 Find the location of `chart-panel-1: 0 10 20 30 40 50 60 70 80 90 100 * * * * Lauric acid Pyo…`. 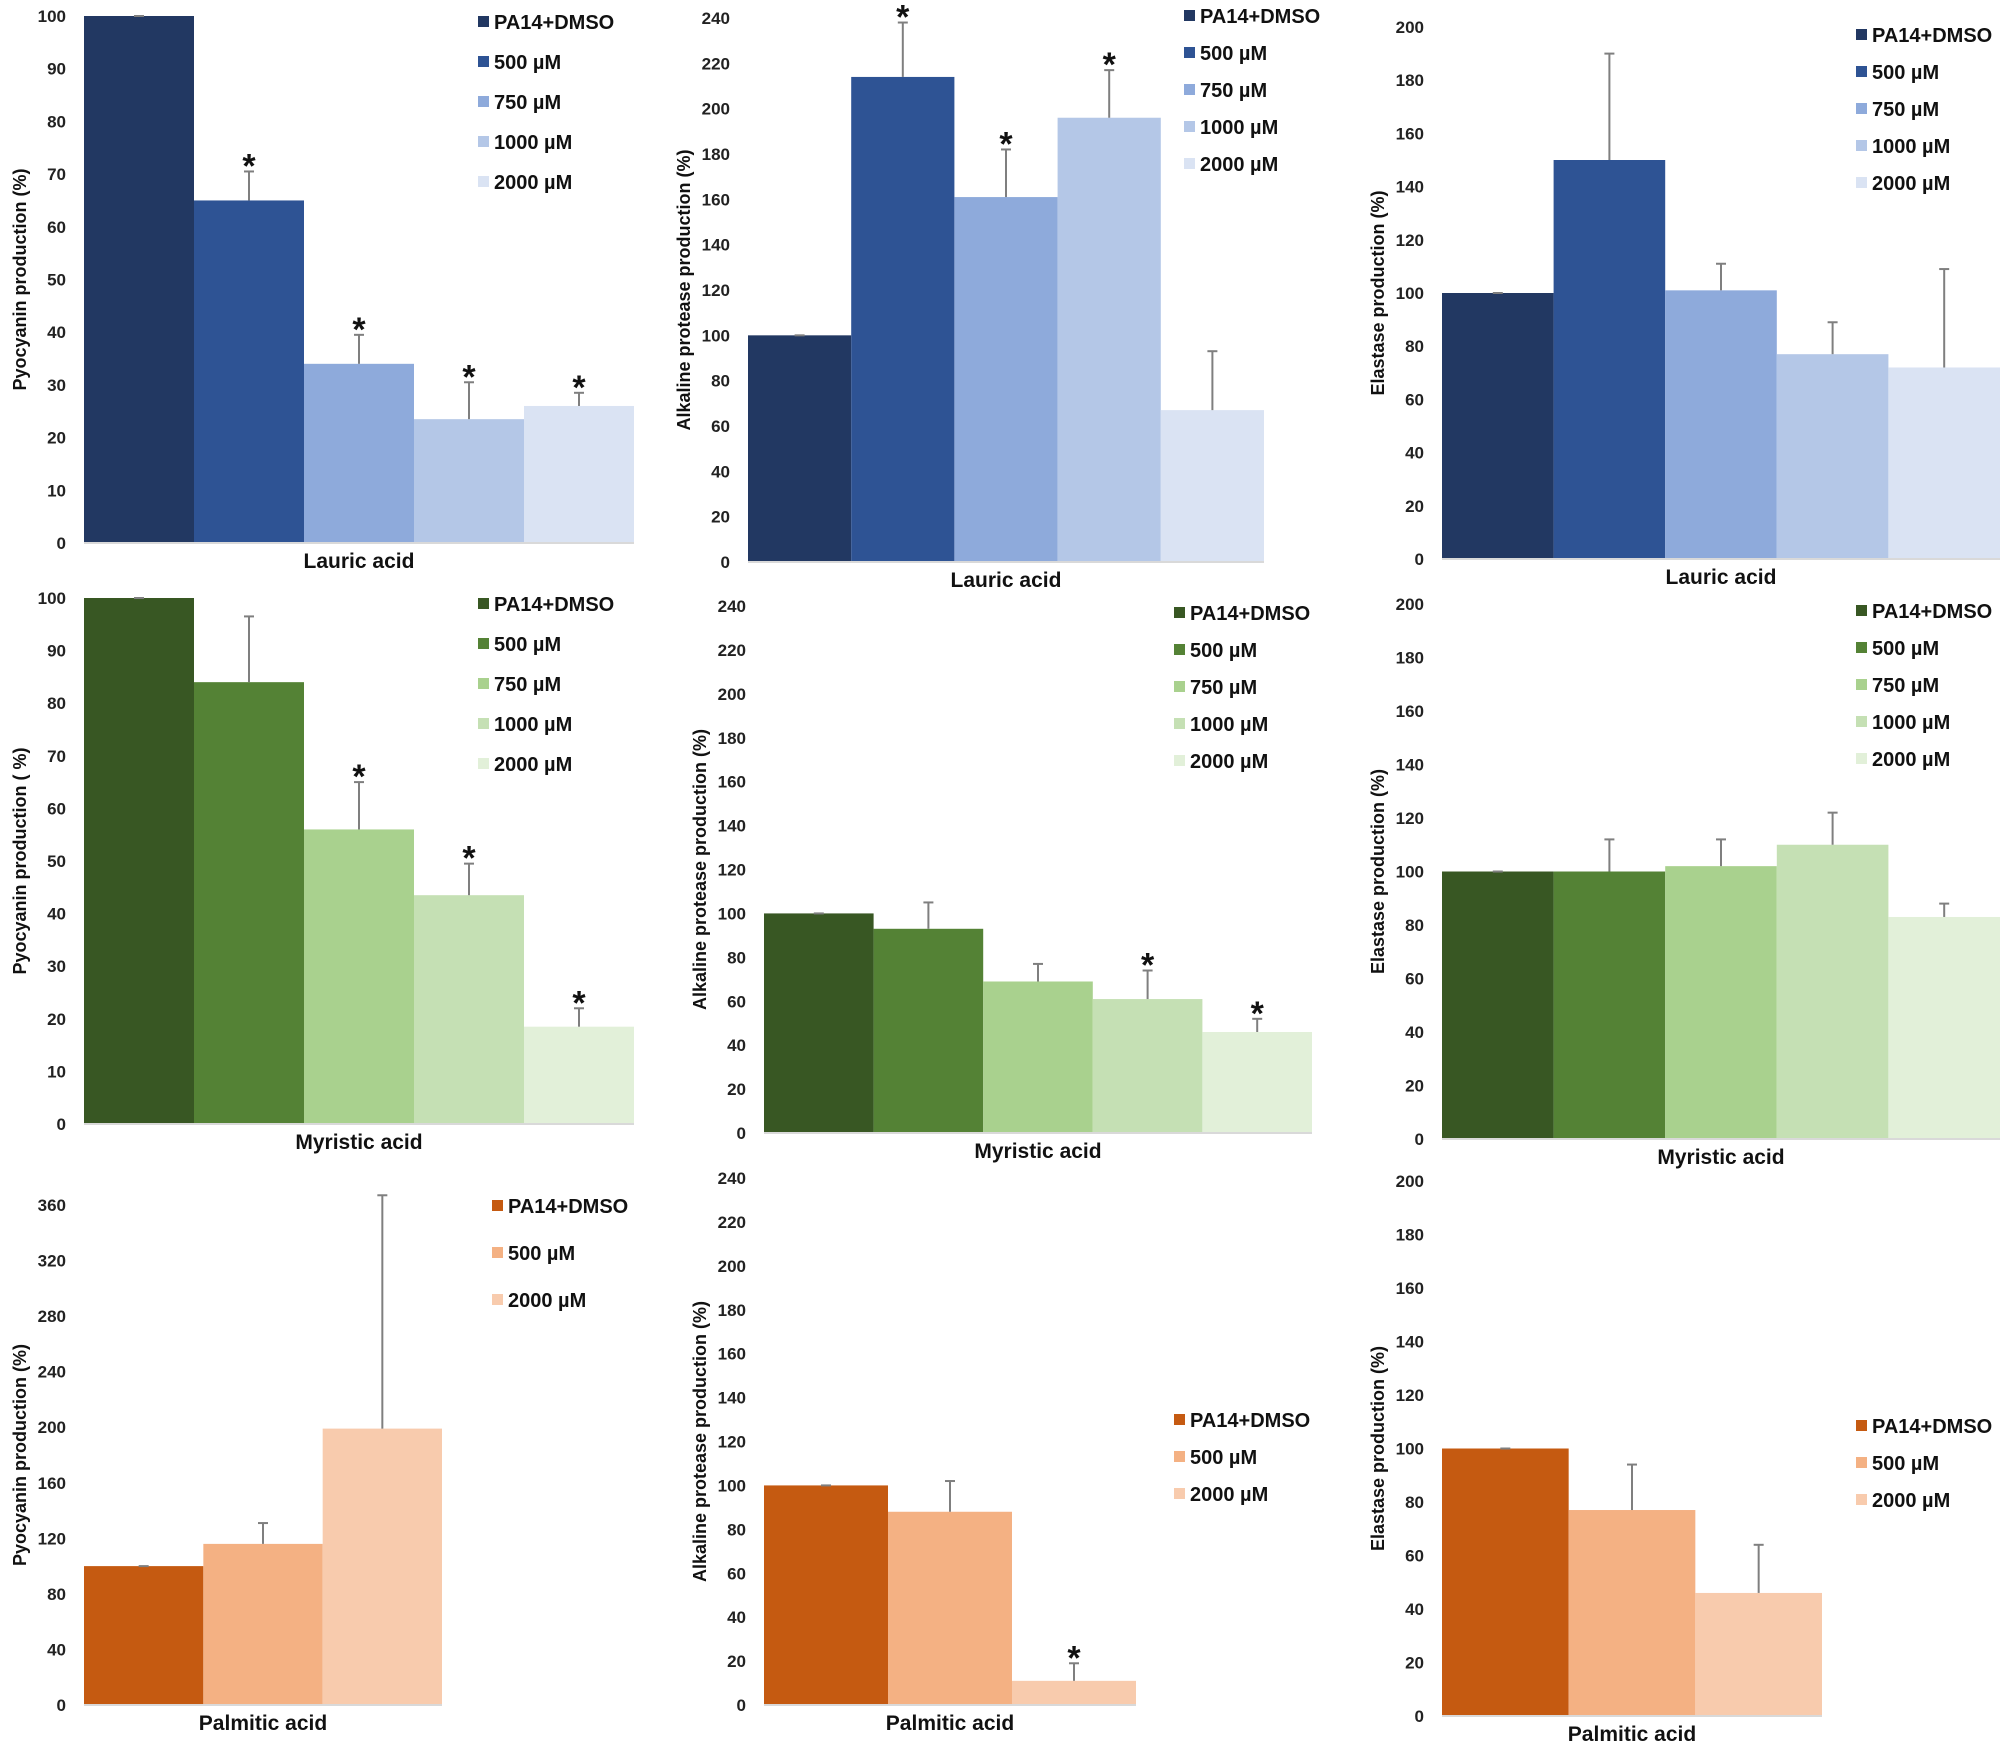

chart-panel-1: 0 10 20 30 40 50 60 70 80 90 100 * * * * Lauric acid Pyo… is located at coordinates (322, 290).